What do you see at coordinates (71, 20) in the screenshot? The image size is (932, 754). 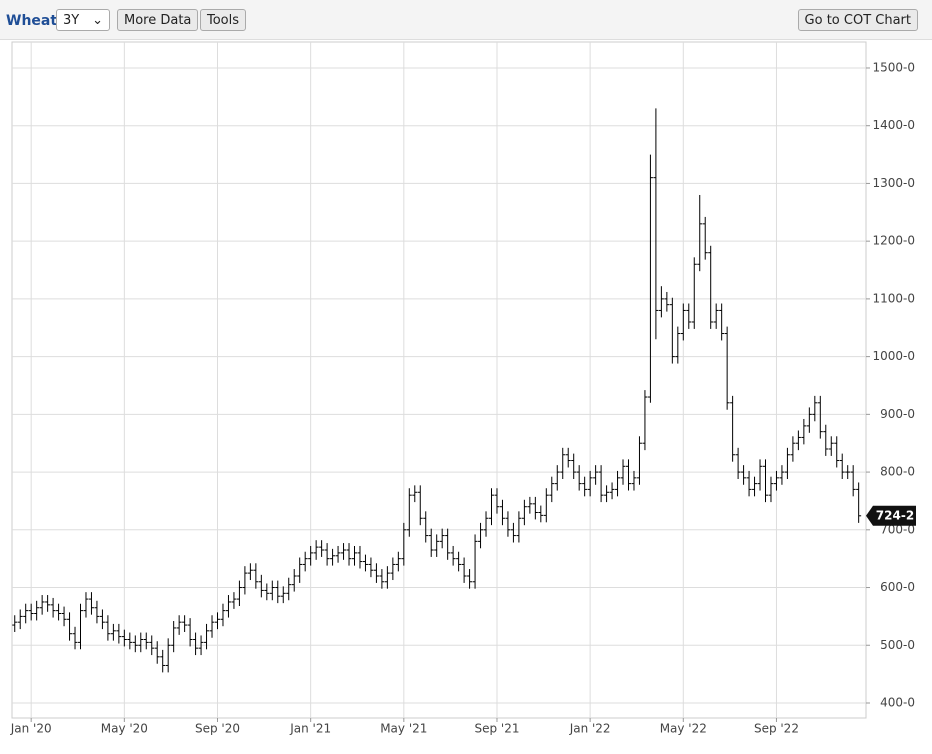 I see `range-value: 3Y` at bounding box center [71, 20].